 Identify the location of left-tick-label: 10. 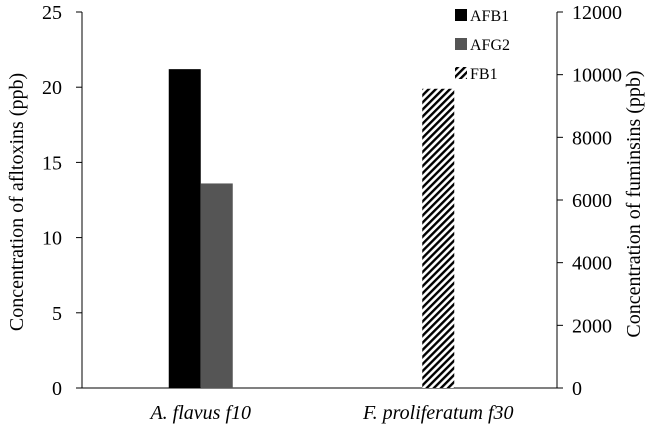
(52, 239).